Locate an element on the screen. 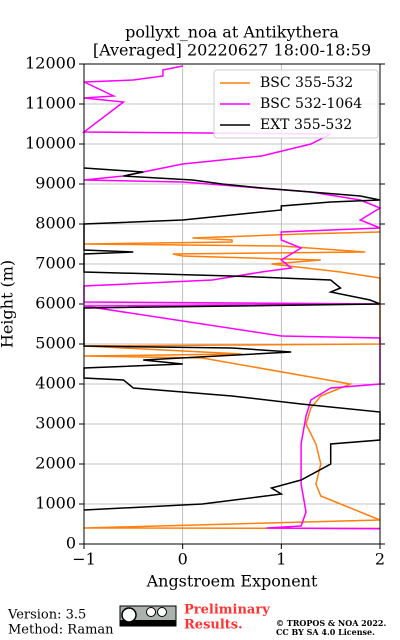 Image resolution: width=400 pixels, height=640 pixels. y-tick-label: 11000 is located at coordinates (50, 103).